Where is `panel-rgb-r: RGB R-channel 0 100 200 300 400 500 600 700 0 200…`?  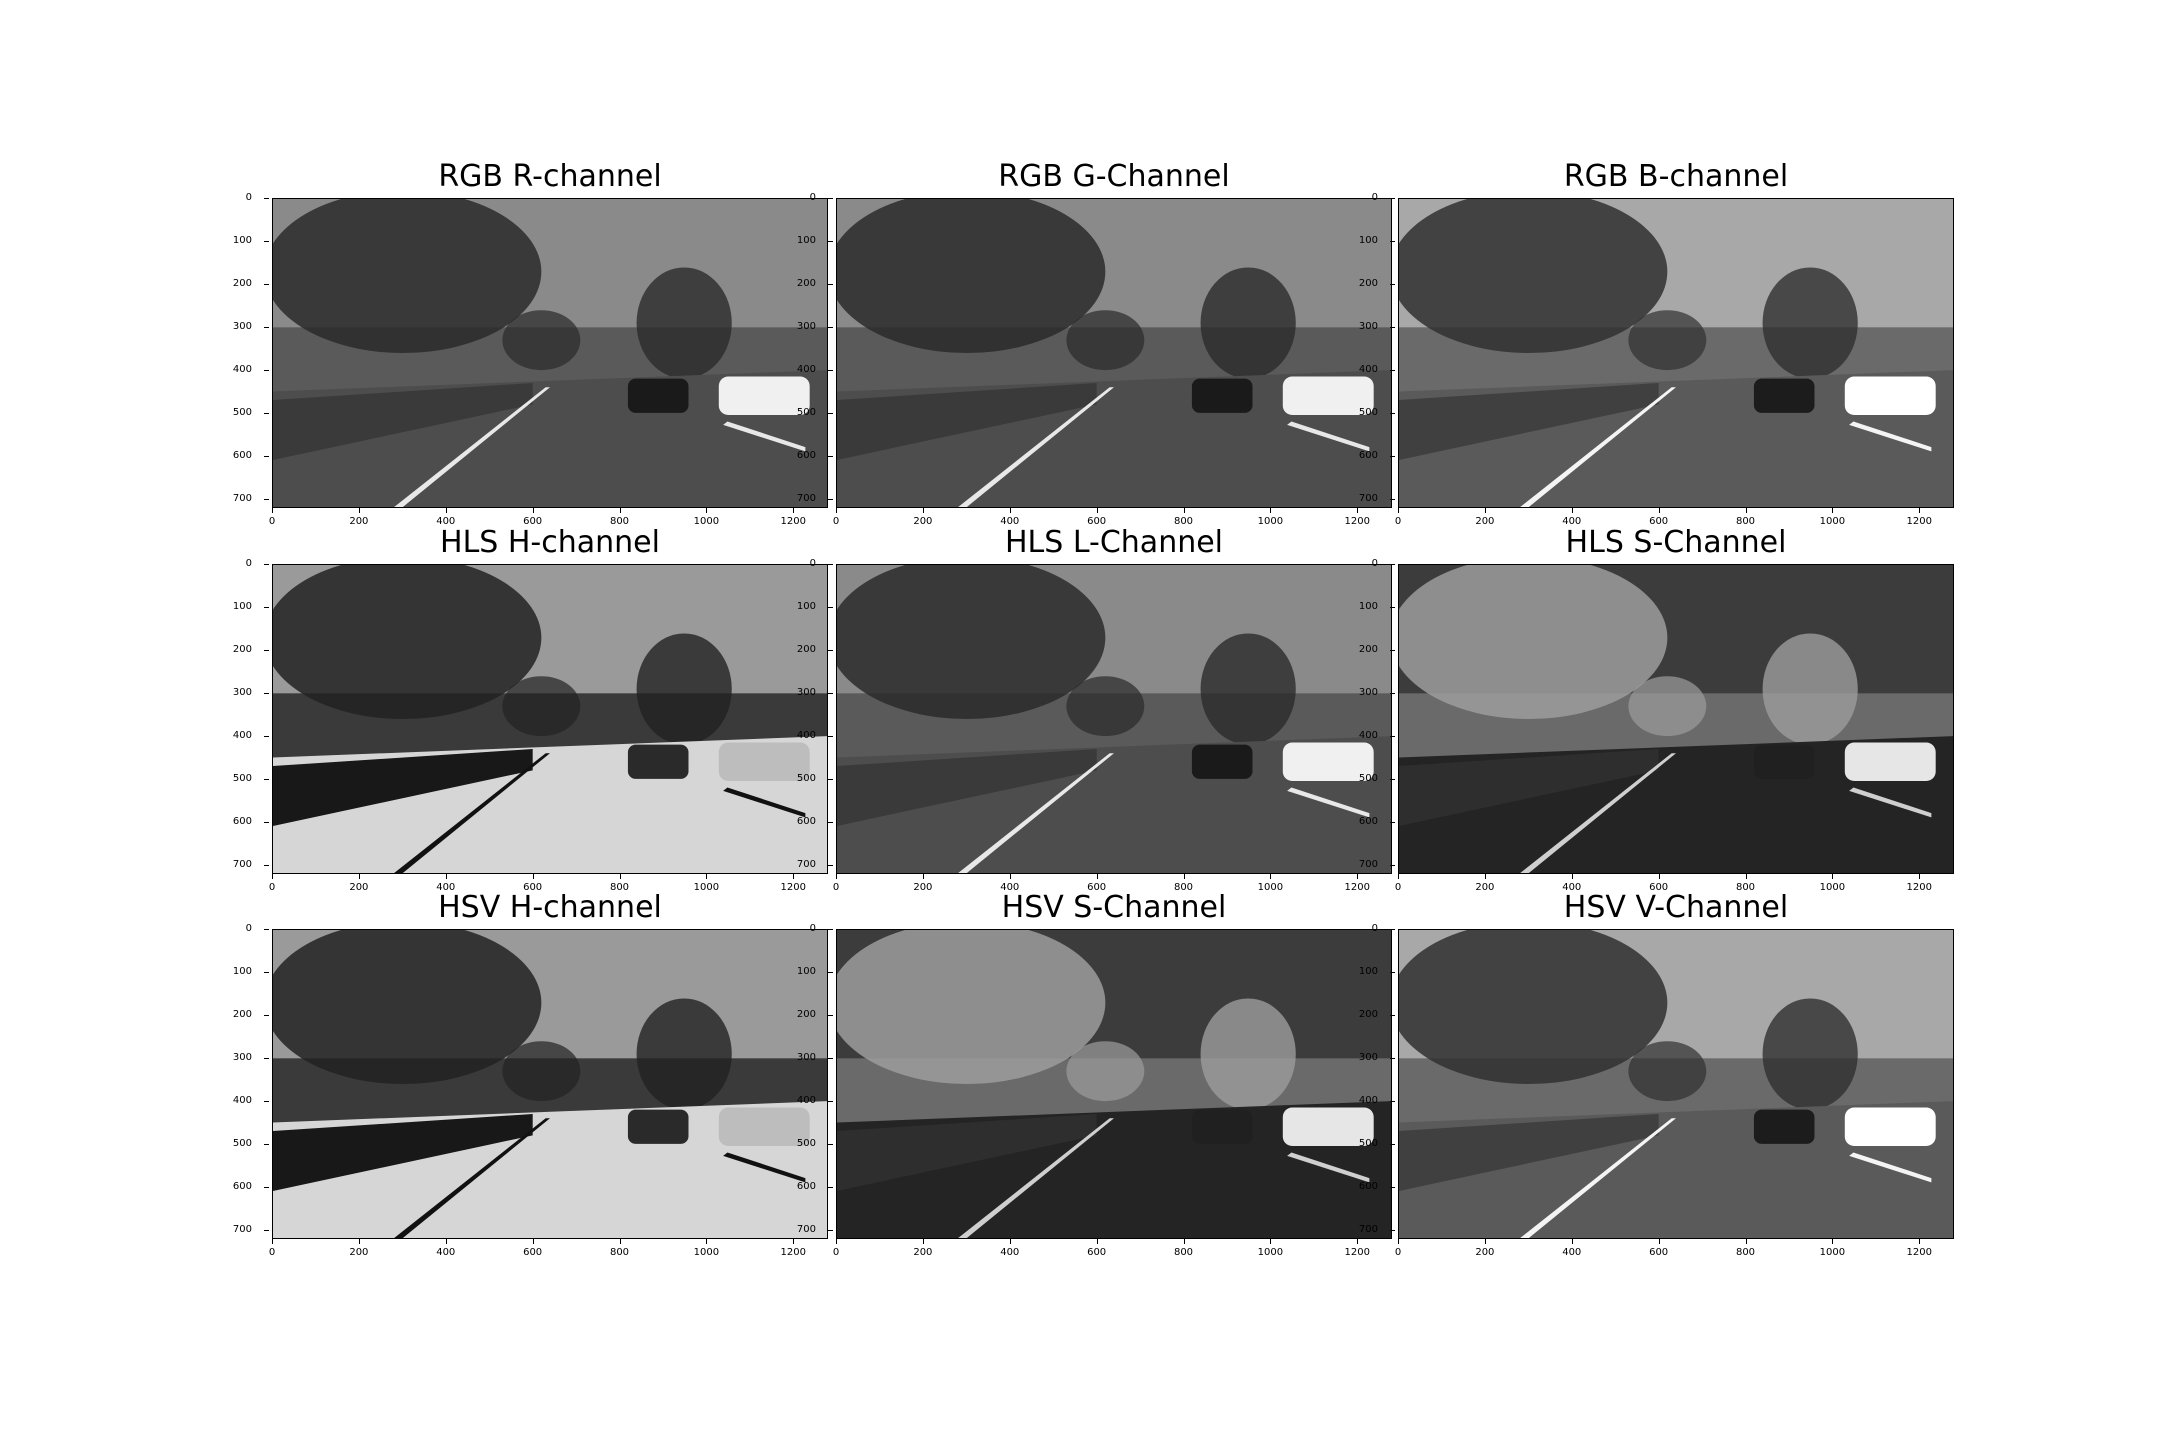 panel-rgb-r: RGB R-channel 0 100 200 300 400 500 600 700 0 200… is located at coordinates (530, 343).